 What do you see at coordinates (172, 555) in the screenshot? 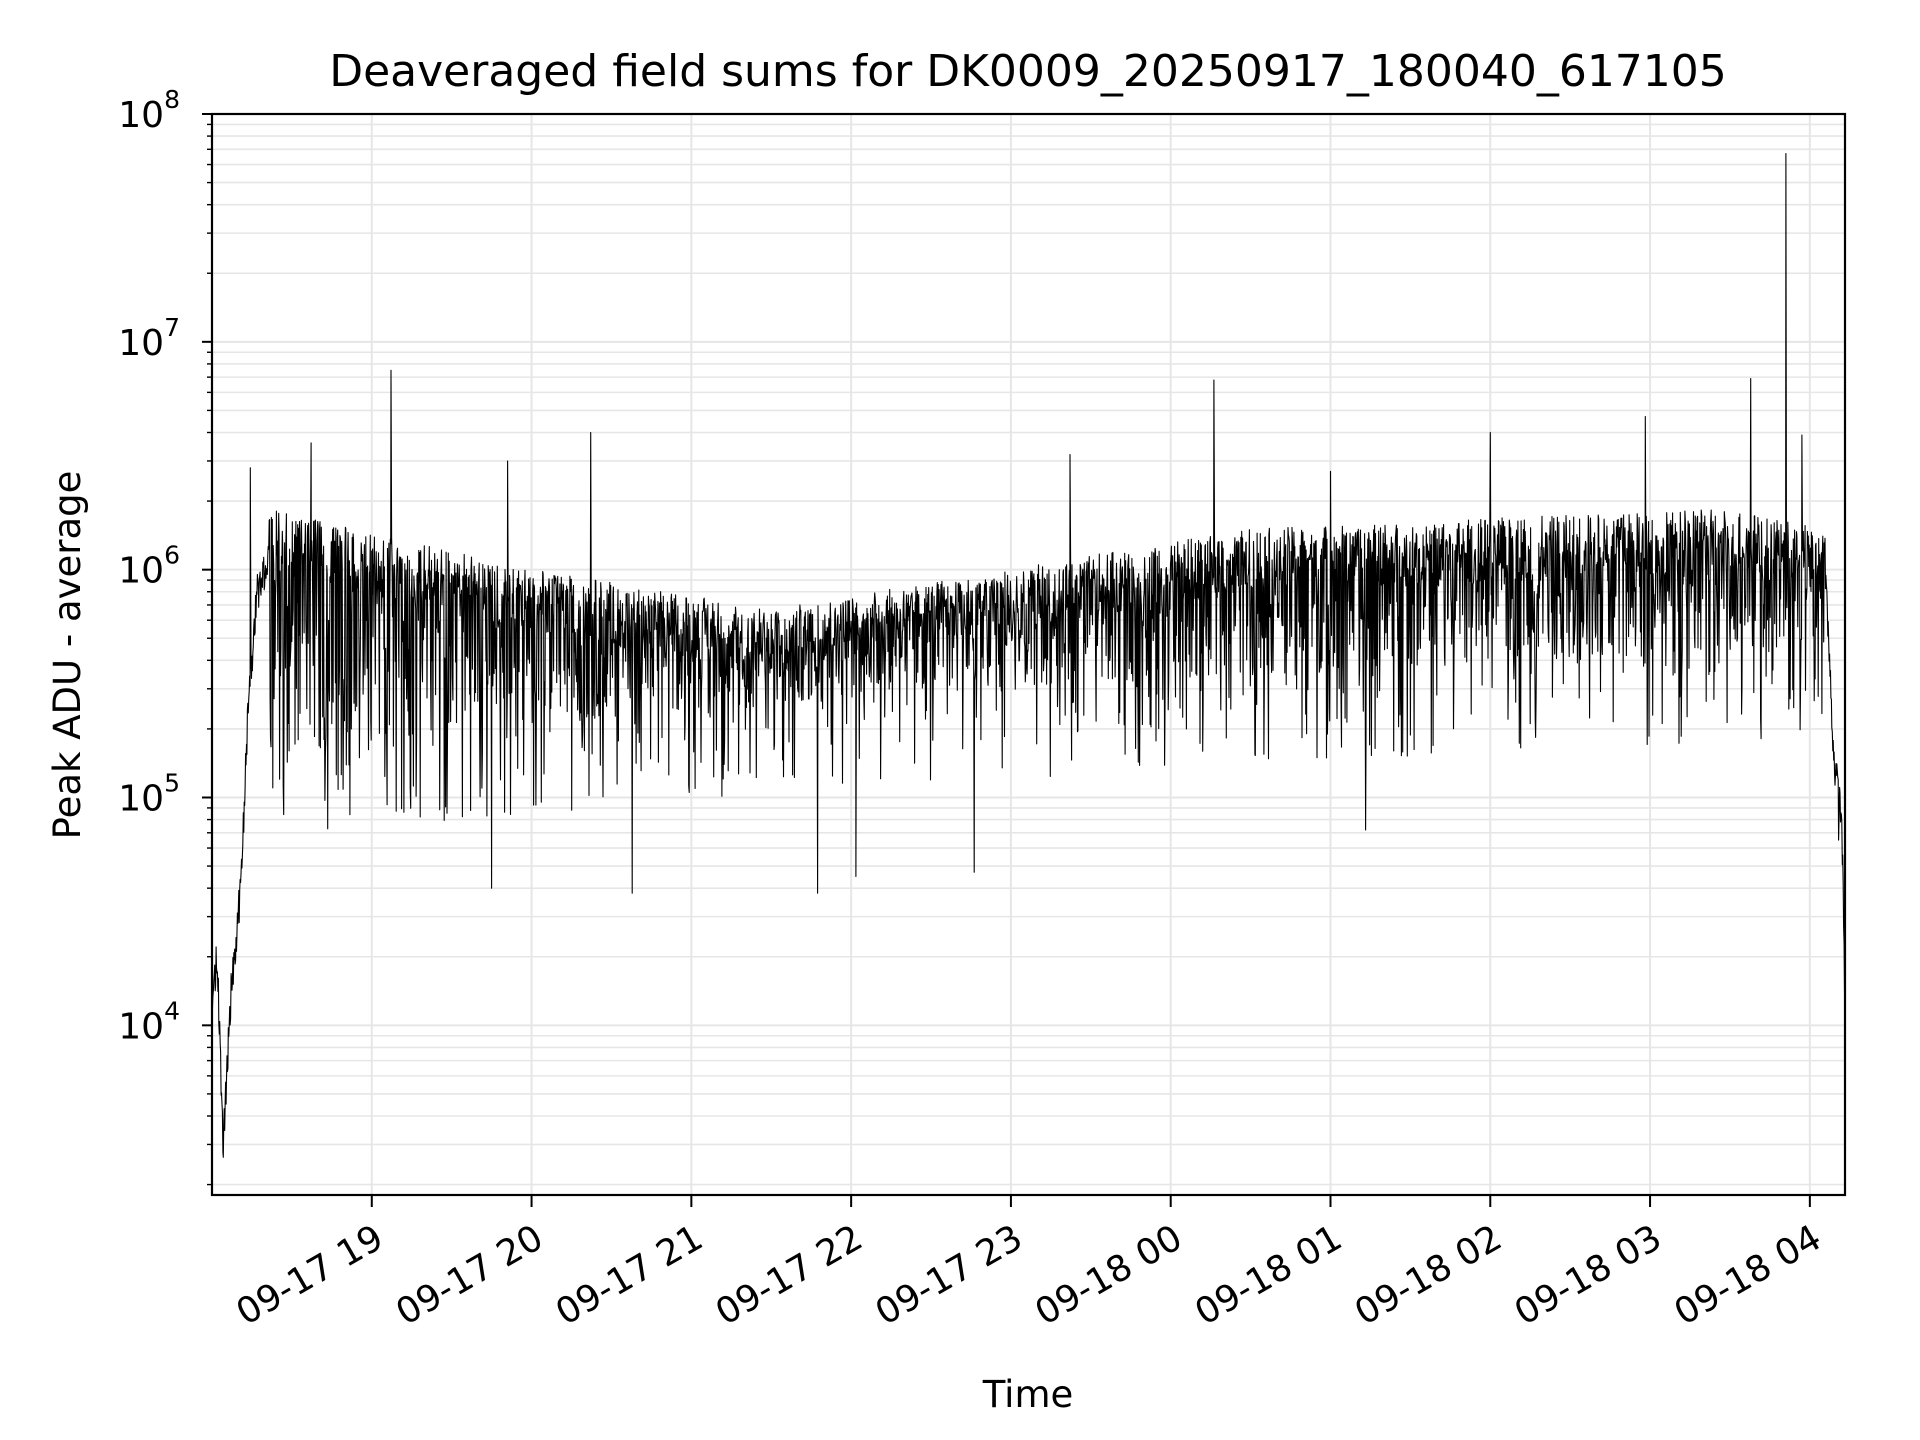
I see `y-tick-label-exponent: 6` at bounding box center [172, 555].